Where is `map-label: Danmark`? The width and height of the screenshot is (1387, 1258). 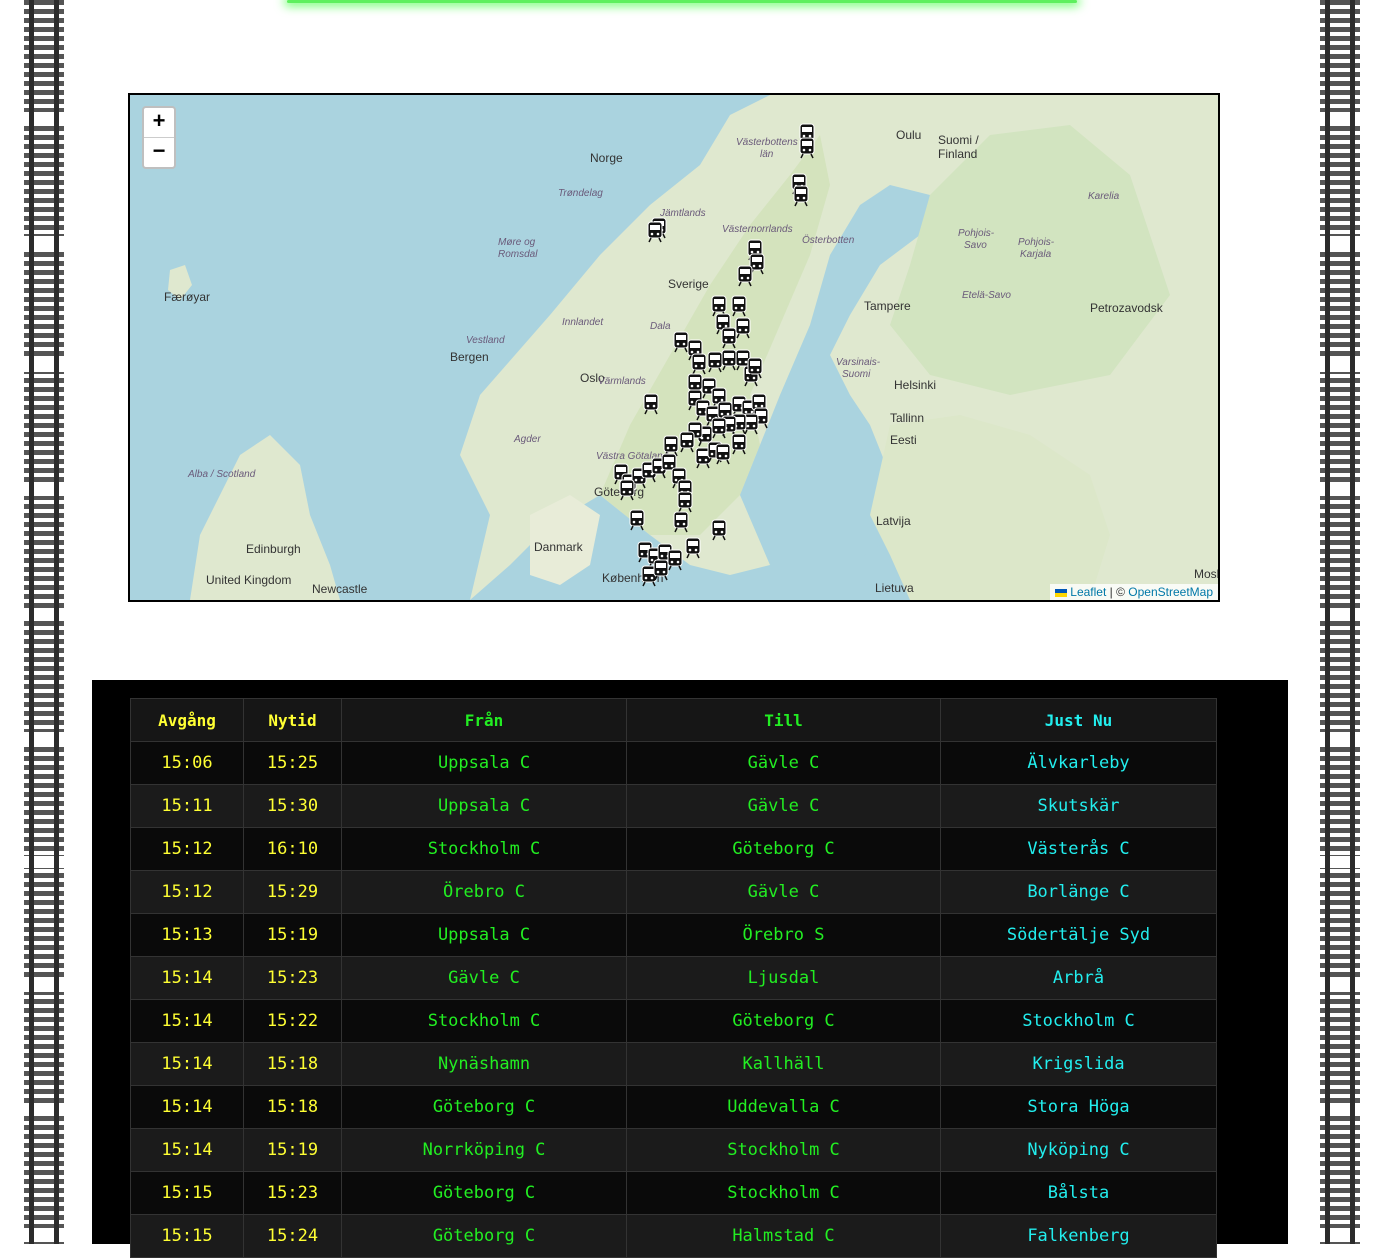 map-label: Danmark is located at coordinates (558, 547).